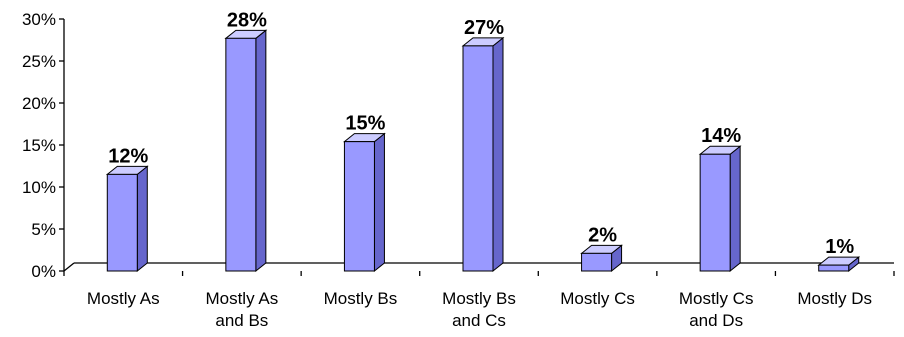 The height and width of the screenshot is (337, 904). I want to click on data-label: 14%, so click(721, 136).